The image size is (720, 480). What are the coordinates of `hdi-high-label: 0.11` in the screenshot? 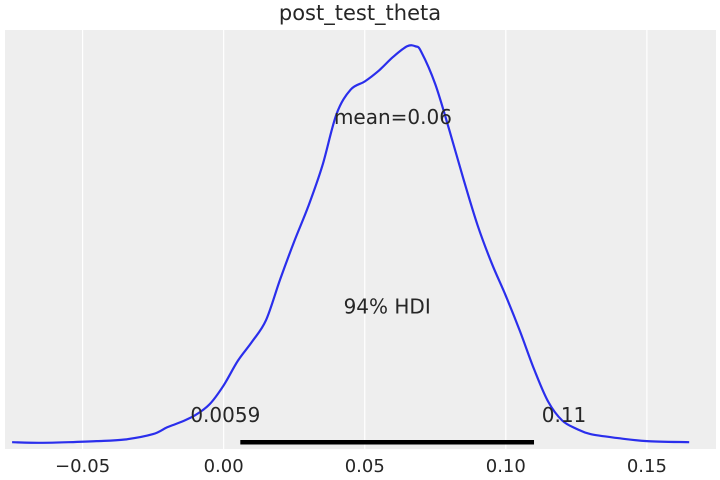 It's located at (564, 415).